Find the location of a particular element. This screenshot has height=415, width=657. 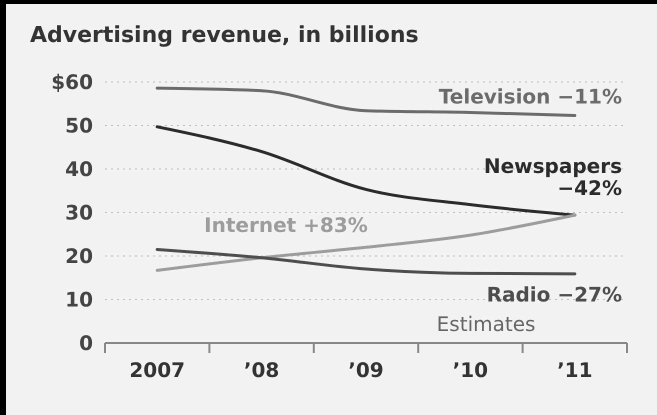

y-tick-label: 10 is located at coordinates (79, 300).